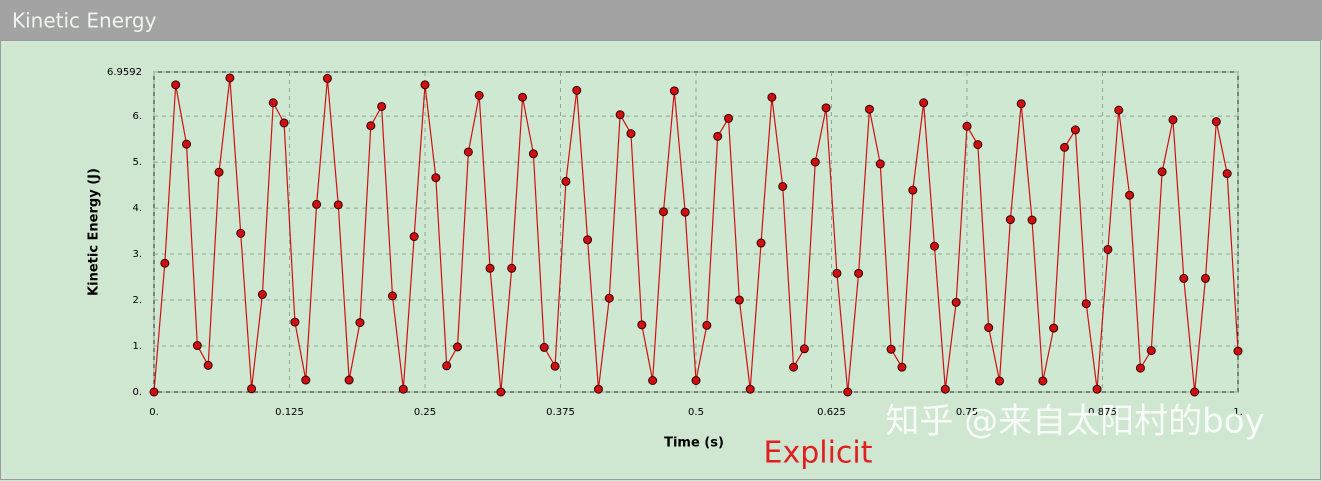 The image size is (1322, 481). What do you see at coordinates (124, 72) in the screenshot?
I see `y-tick-label: 6.9592` at bounding box center [124, 72].